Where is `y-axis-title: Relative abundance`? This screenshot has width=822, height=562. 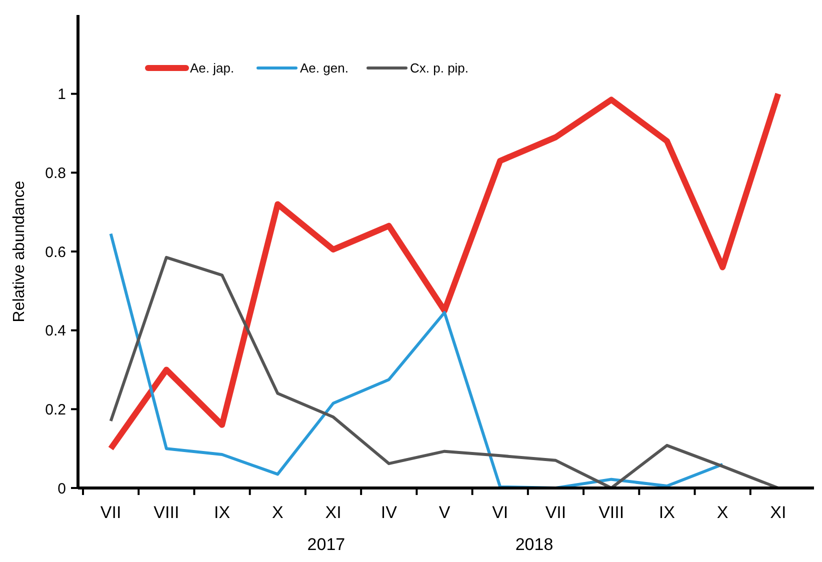
y-axis-title: Relative abundance is located at coordinates (19, 251).